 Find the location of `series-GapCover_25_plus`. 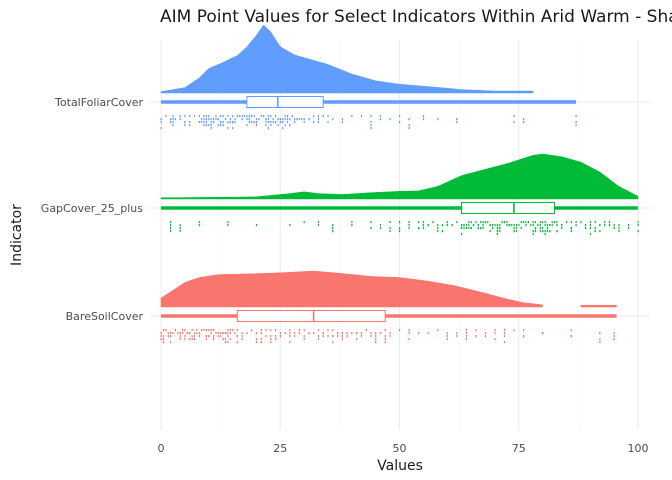

series-GapCover_25_plus is located at coordinates (399, 194).